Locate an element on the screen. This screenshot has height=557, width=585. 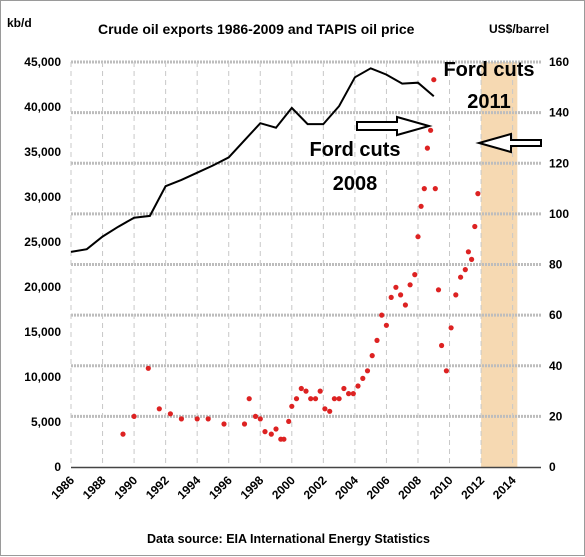
left-axis-unit: kb/d is located at coordinates (19, 23).